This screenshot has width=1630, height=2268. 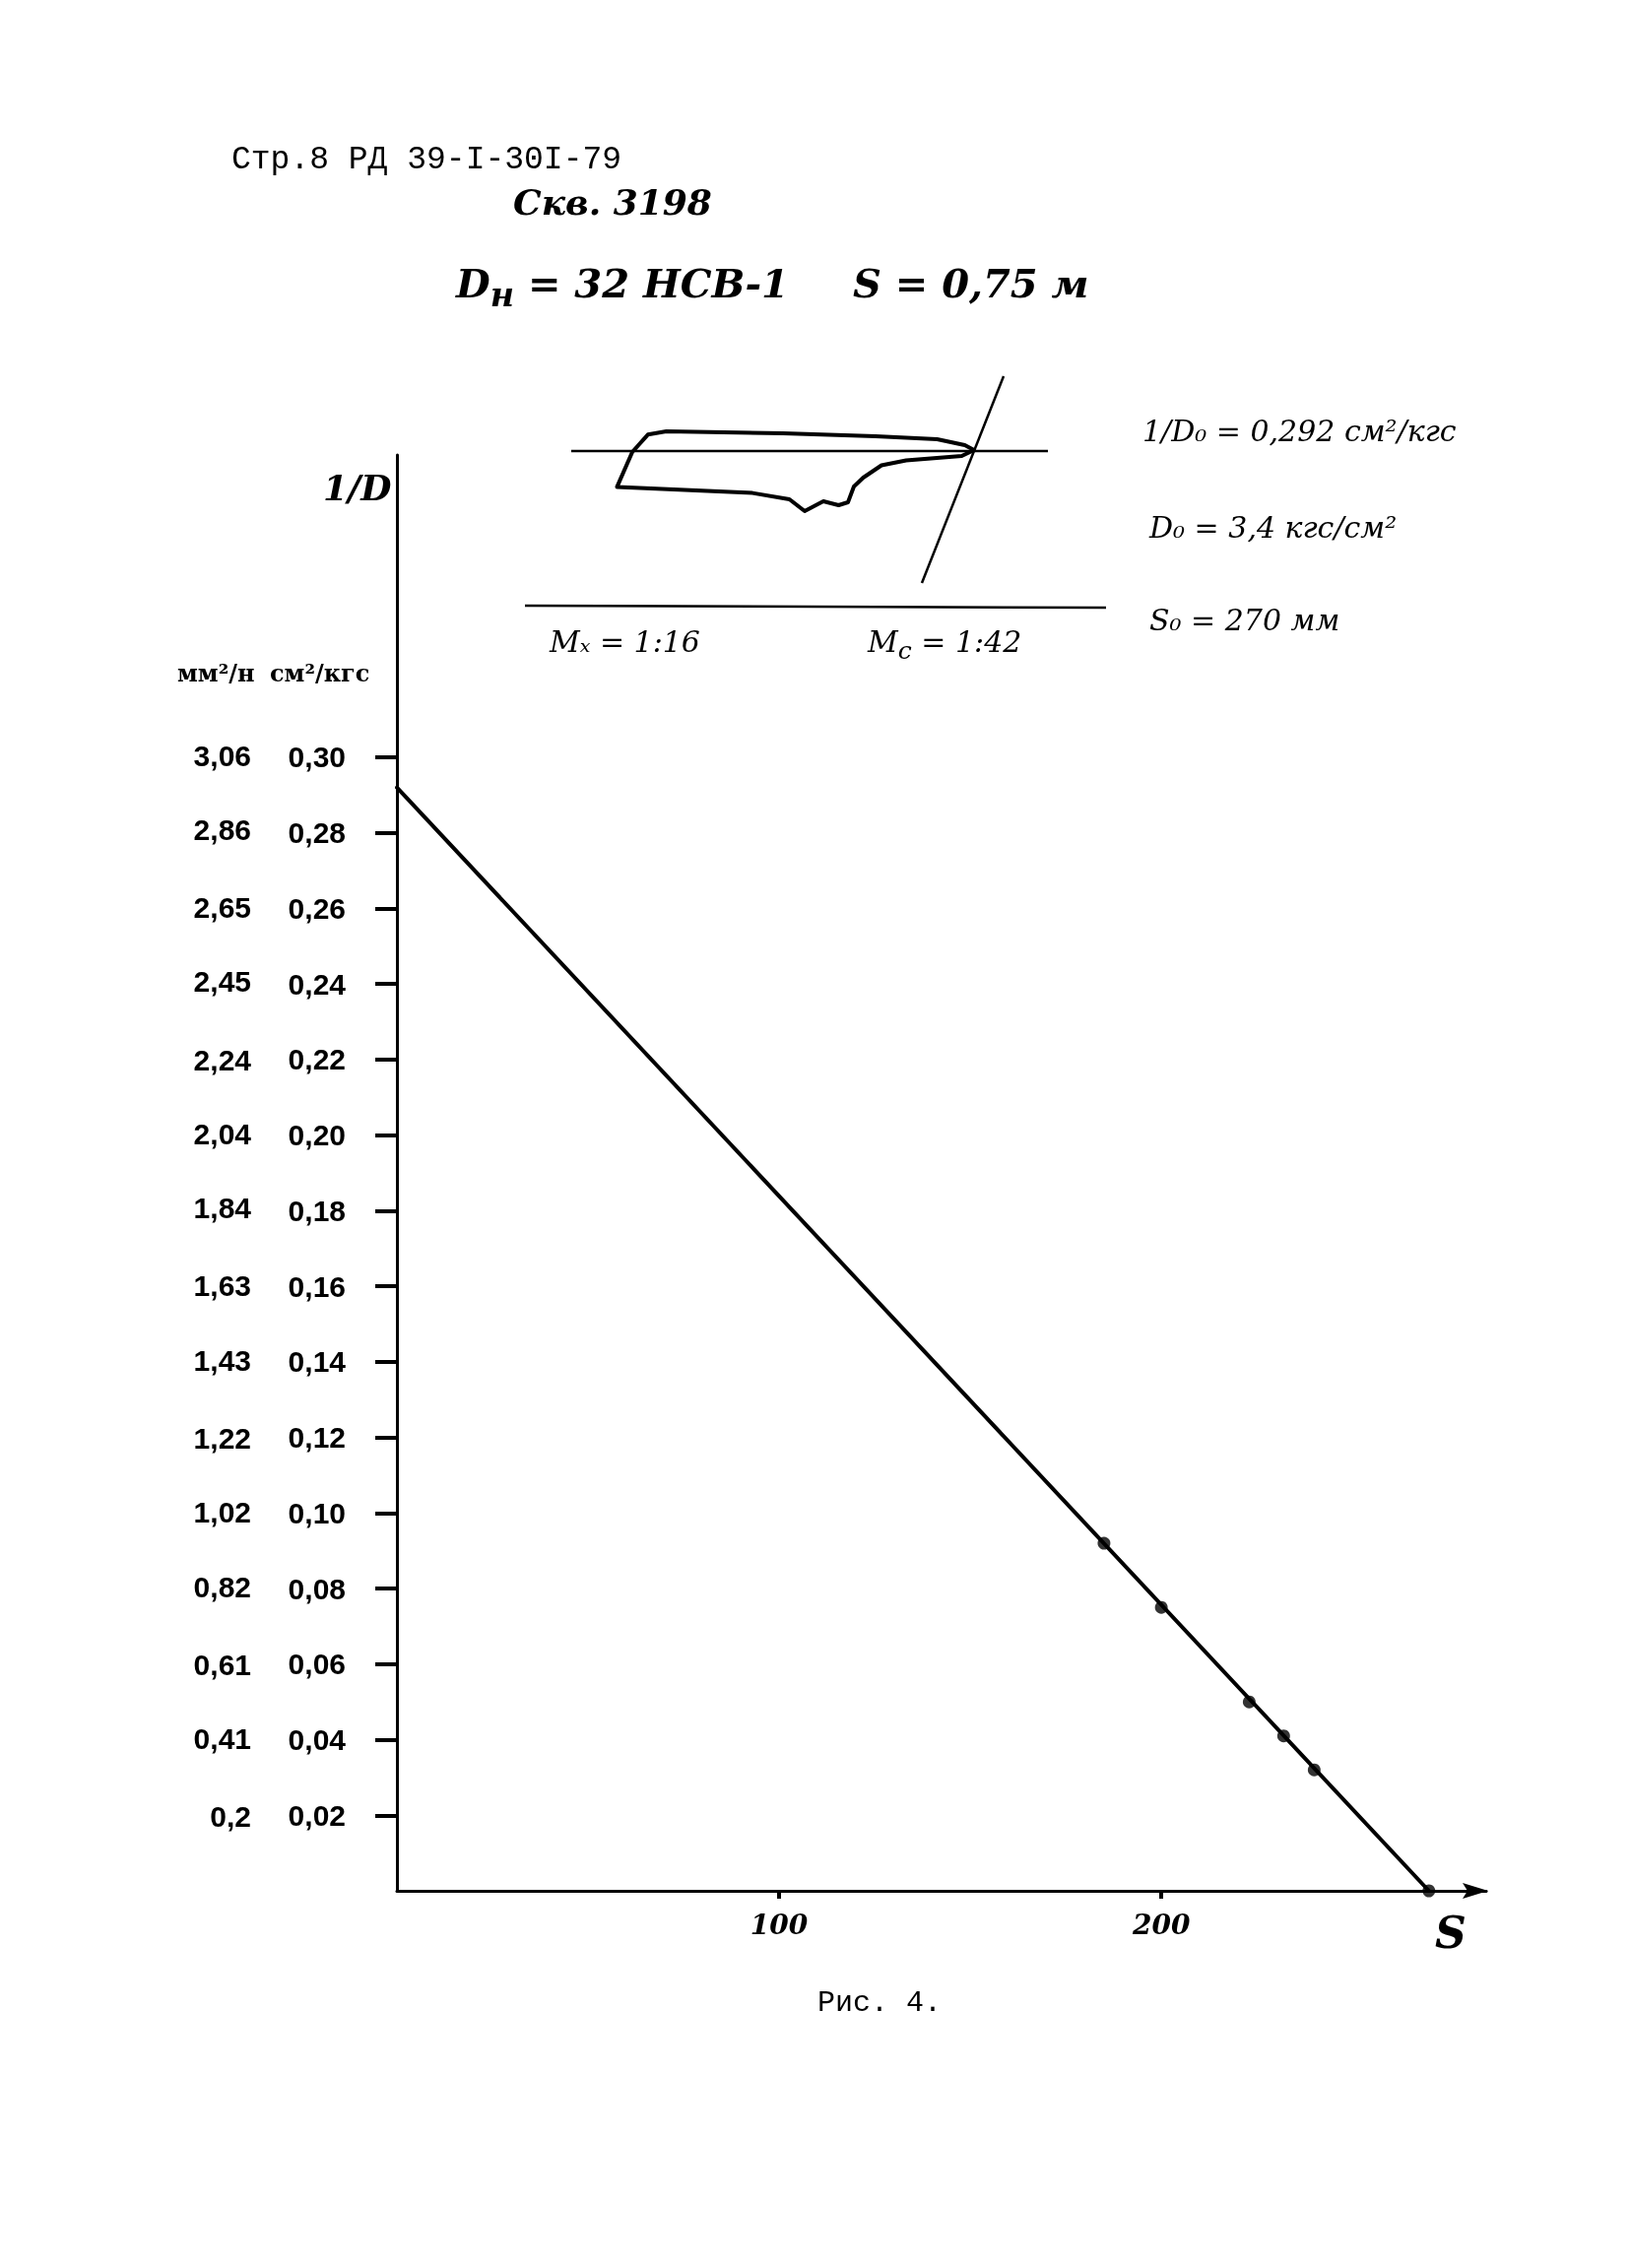 What do you see at coordinates (317, 1286) in the screenshot?
I see `y-tick-label: 0,16` at bounding box center [317, 1286].